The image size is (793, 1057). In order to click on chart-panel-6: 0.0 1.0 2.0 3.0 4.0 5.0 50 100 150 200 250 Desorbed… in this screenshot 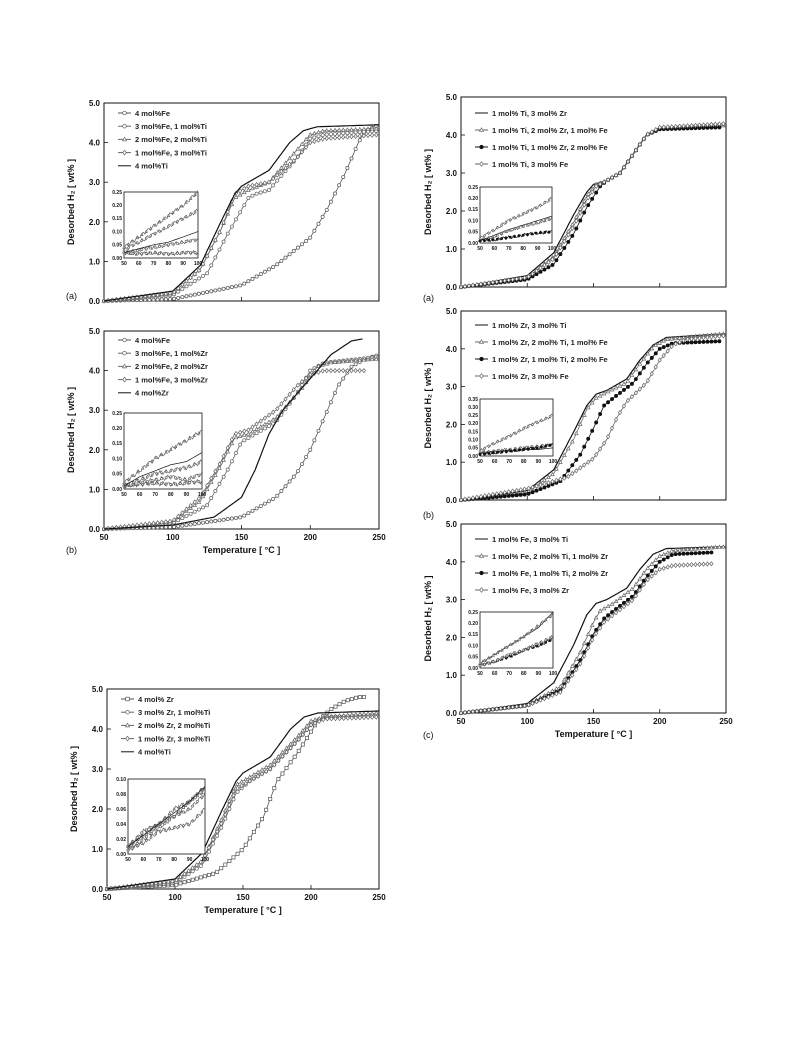, I will do `click(578, 630)`.